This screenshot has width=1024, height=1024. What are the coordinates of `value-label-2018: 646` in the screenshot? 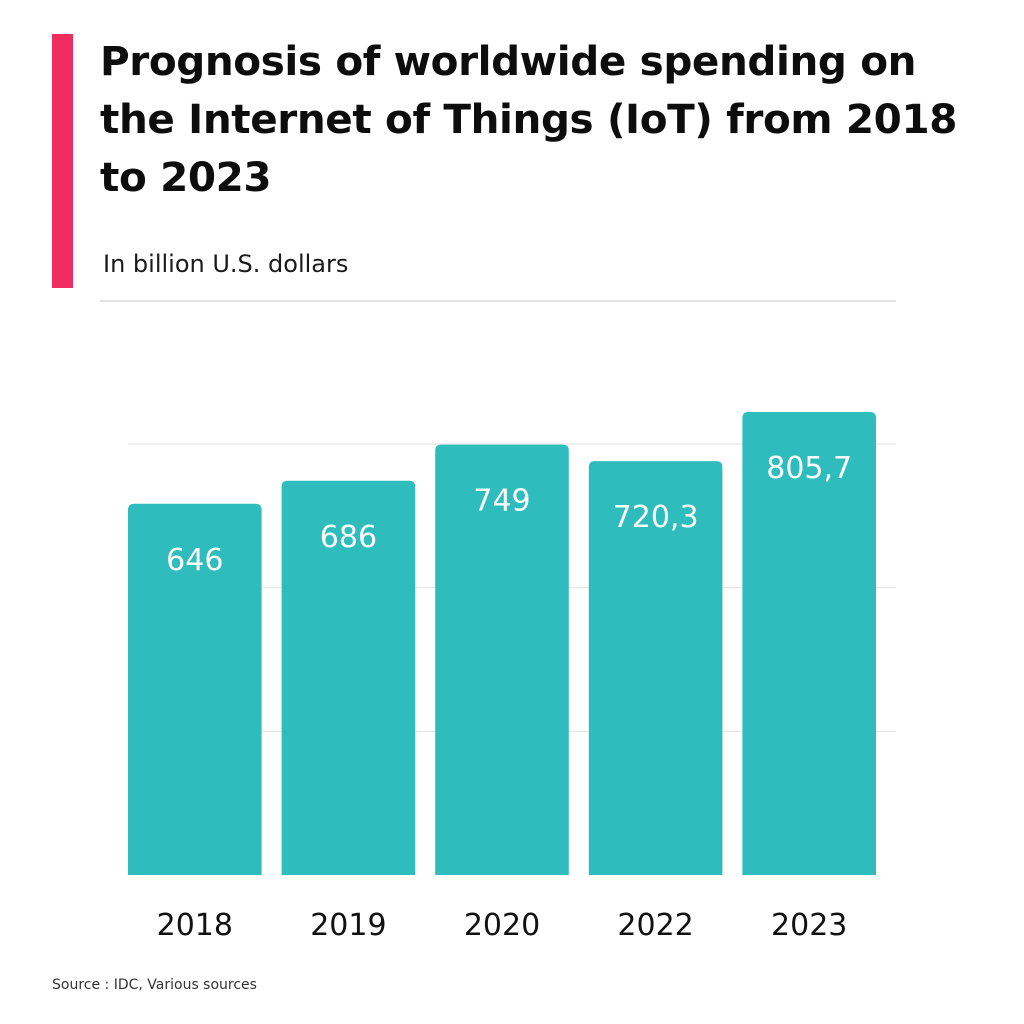 It's located at (194, 560).